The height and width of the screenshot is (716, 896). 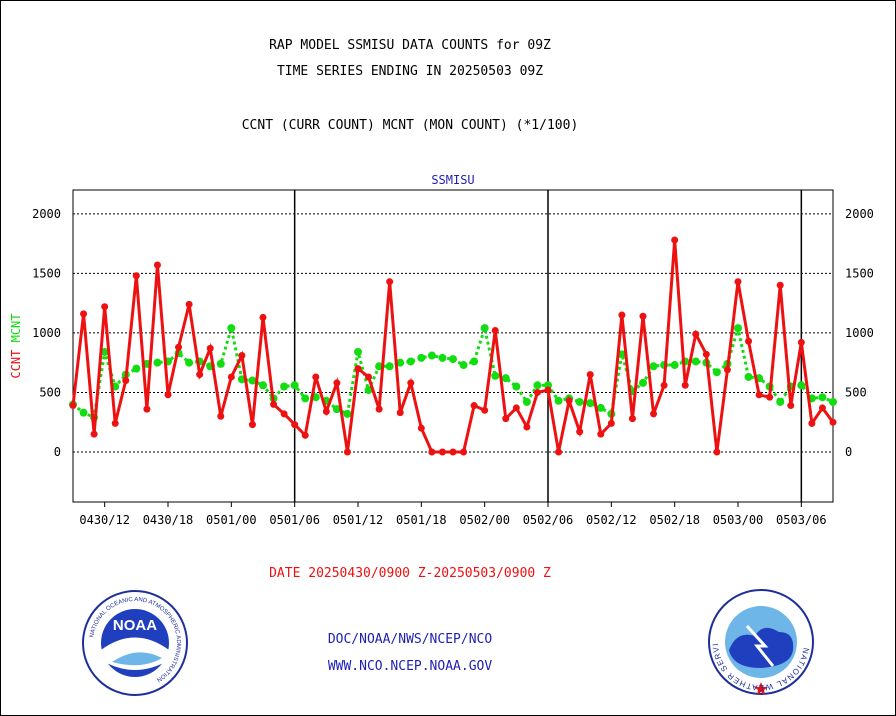 I want to click on x-tick-label: 0501/12, so click(x=358, y=520).